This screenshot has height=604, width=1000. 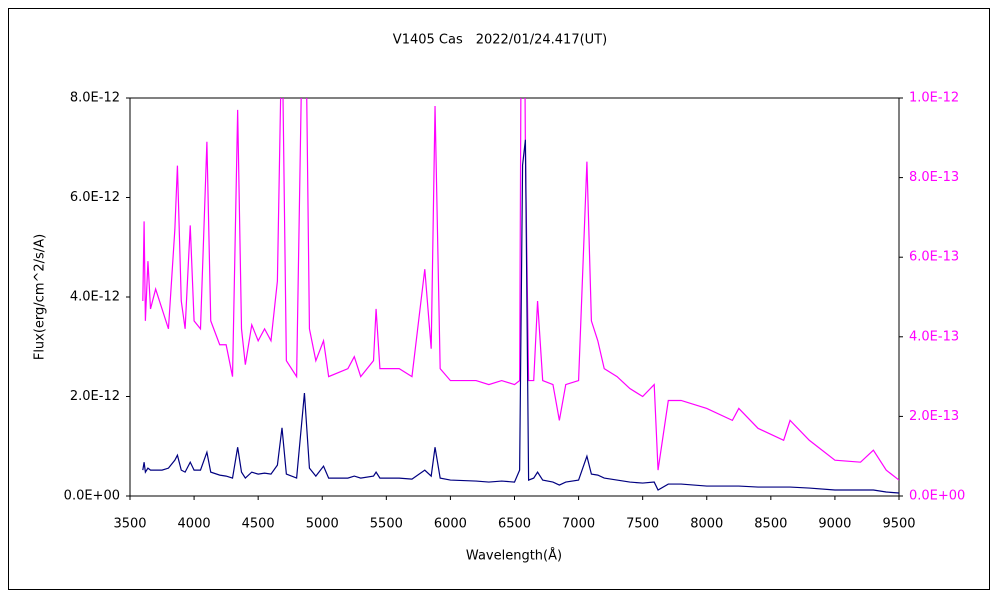 What do you see at coordinates (129, 524) in the screenshot?
I see `x-tick-label: 3500` at bounding box center [129, 524].